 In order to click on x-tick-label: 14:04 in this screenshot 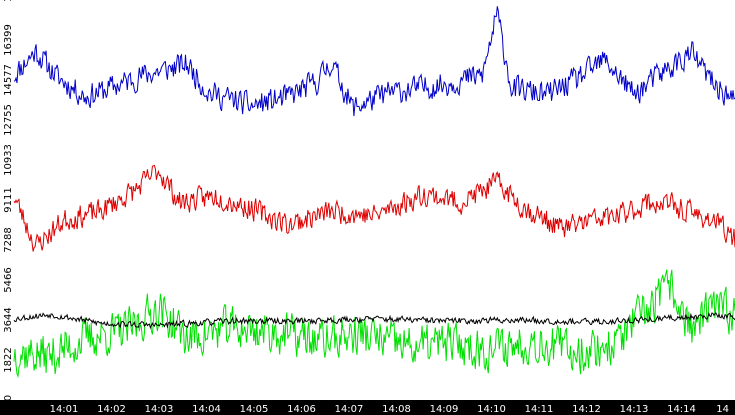, I will do `click(206, 409)`.